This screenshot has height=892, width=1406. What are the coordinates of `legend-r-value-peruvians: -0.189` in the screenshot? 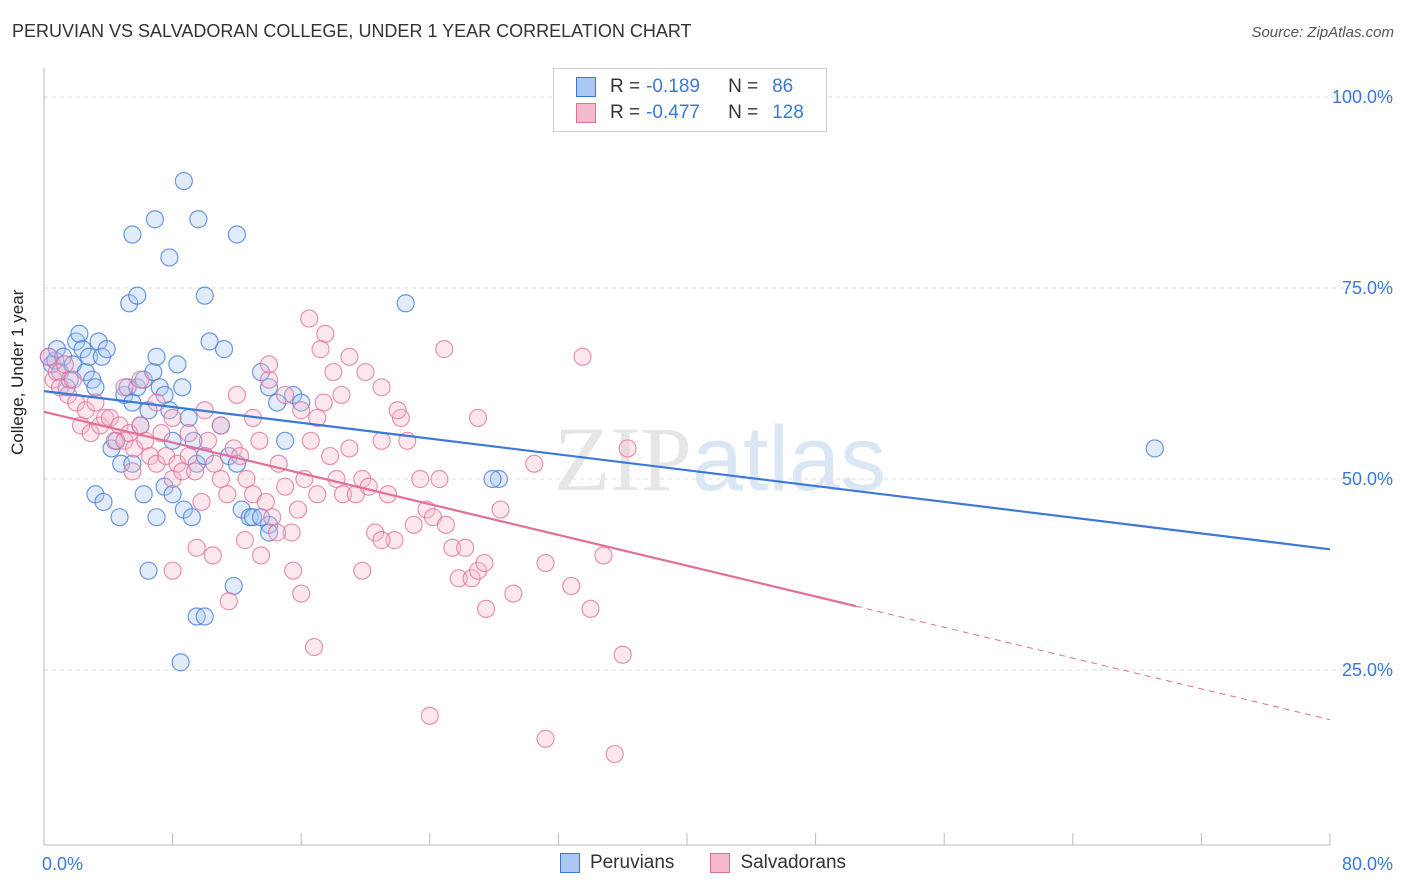 It's located at (673, 86).